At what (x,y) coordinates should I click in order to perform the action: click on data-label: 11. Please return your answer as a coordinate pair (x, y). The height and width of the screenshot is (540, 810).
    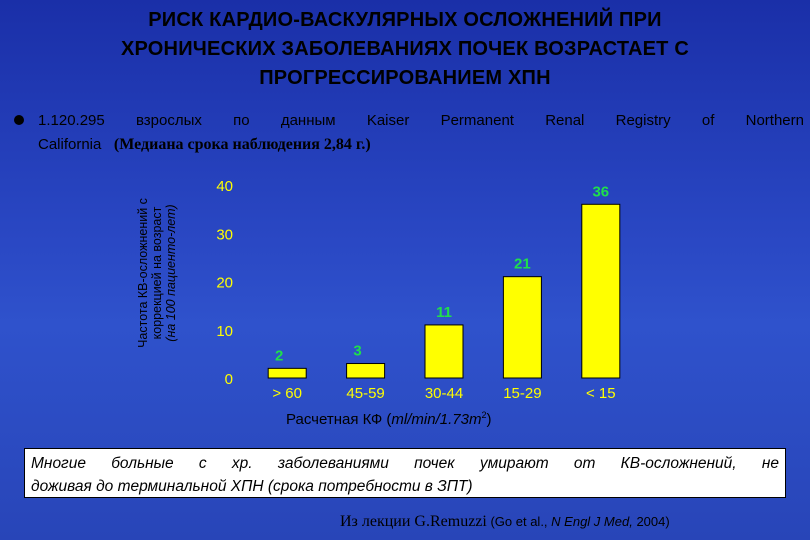
    Looking at the image, I should click on (444, 312).